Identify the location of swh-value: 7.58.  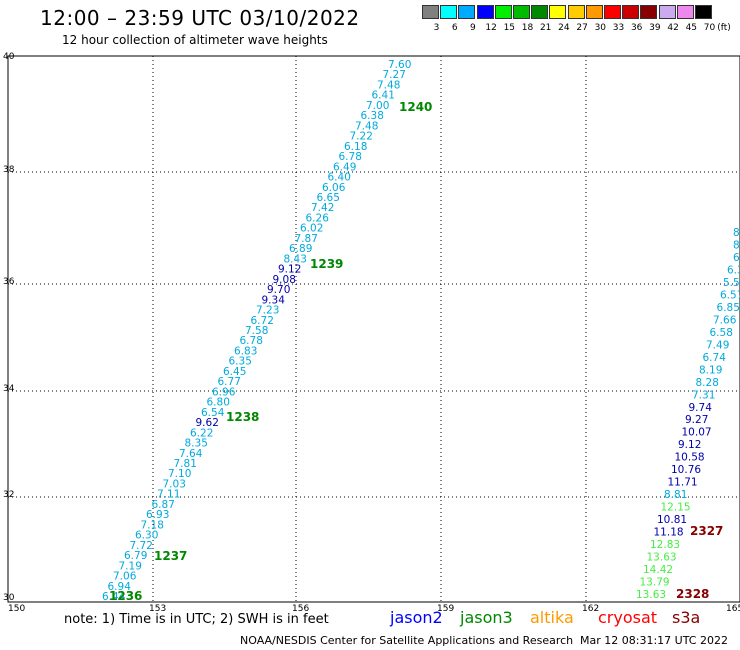
(256, 331).